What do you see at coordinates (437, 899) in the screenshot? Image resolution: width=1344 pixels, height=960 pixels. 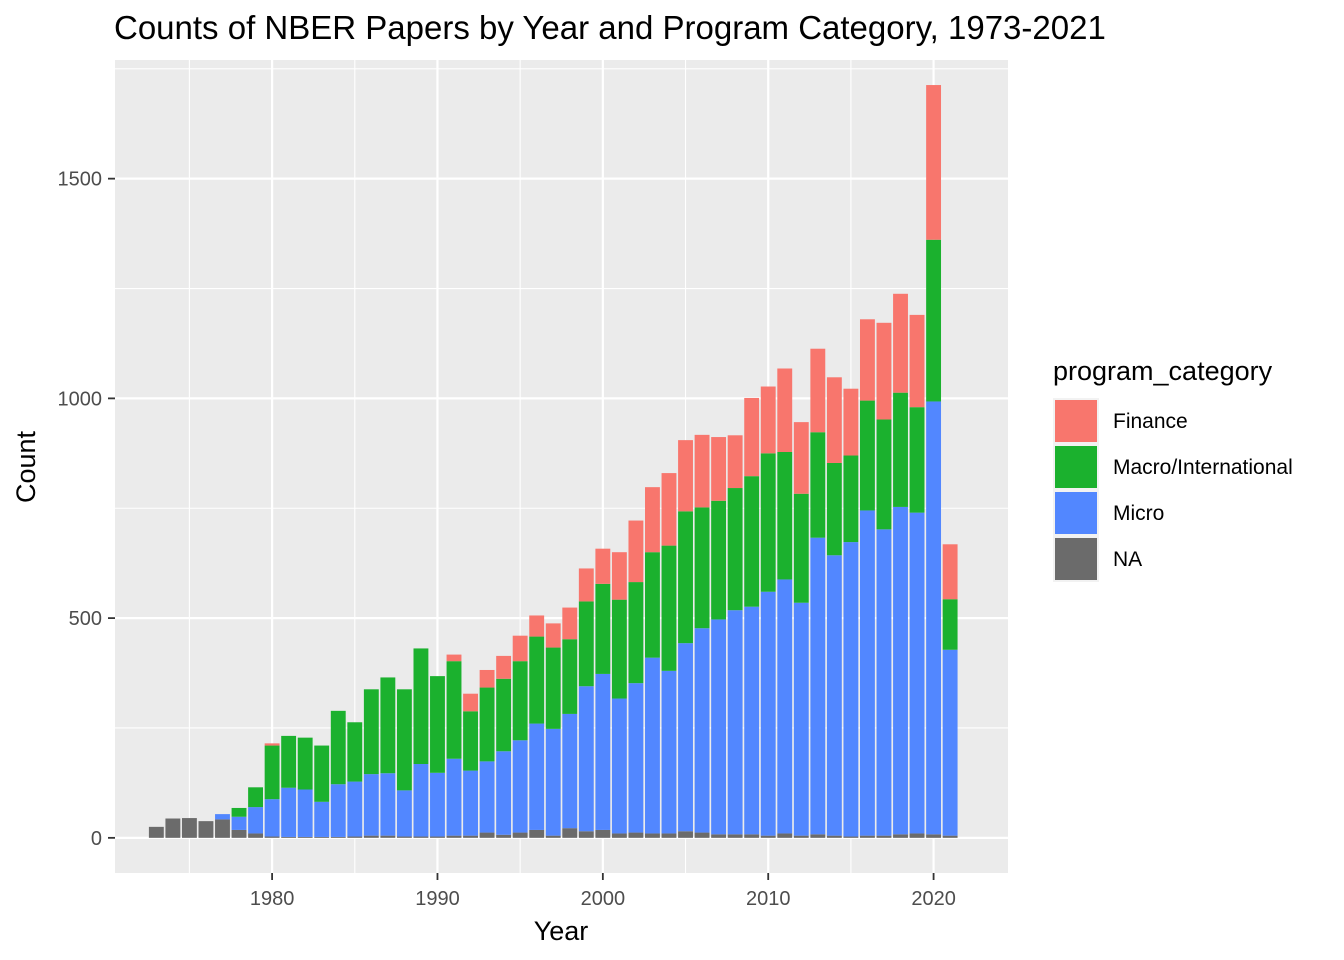 I see `x-tick-label: 1990` at bounding box center [437, 899].